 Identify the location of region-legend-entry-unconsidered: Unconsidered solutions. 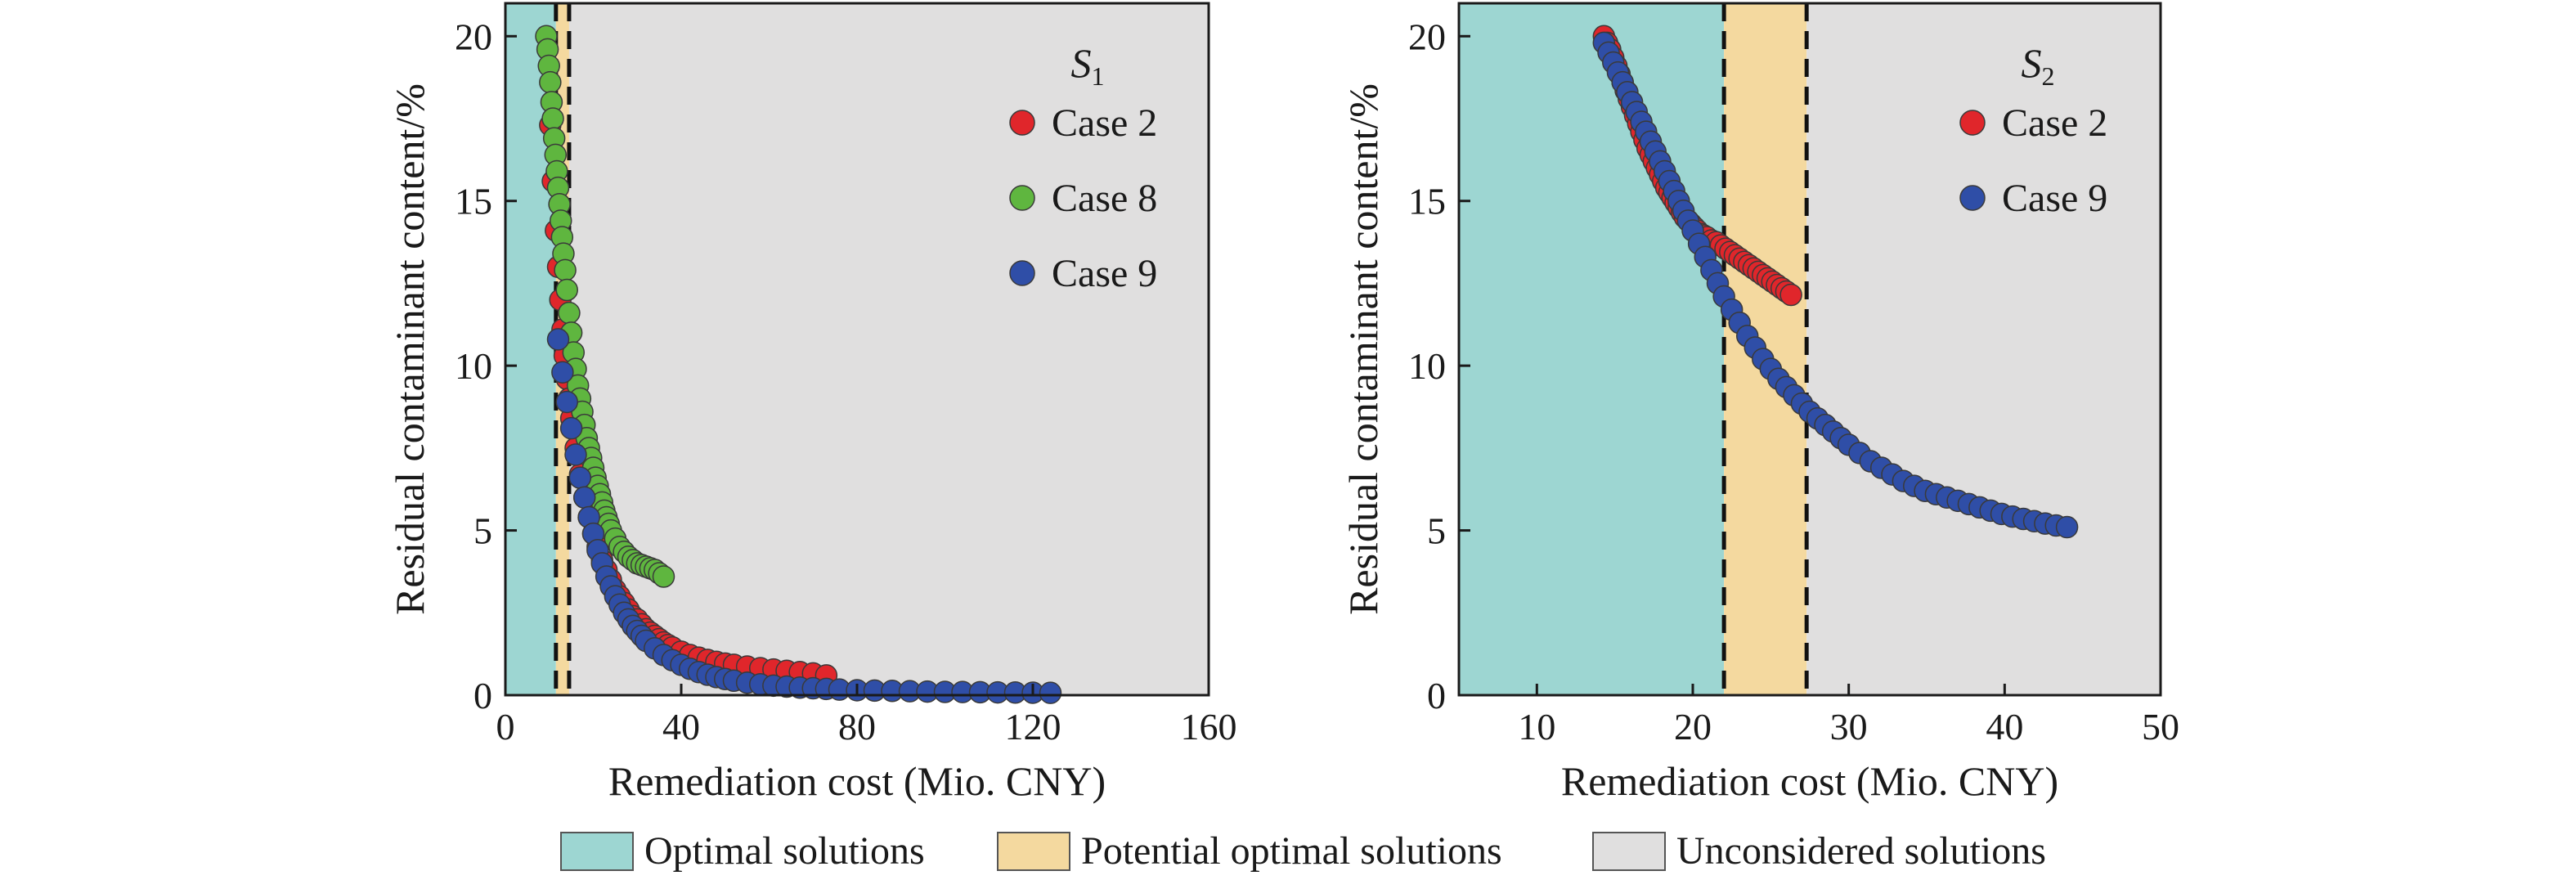
(1819, 851).